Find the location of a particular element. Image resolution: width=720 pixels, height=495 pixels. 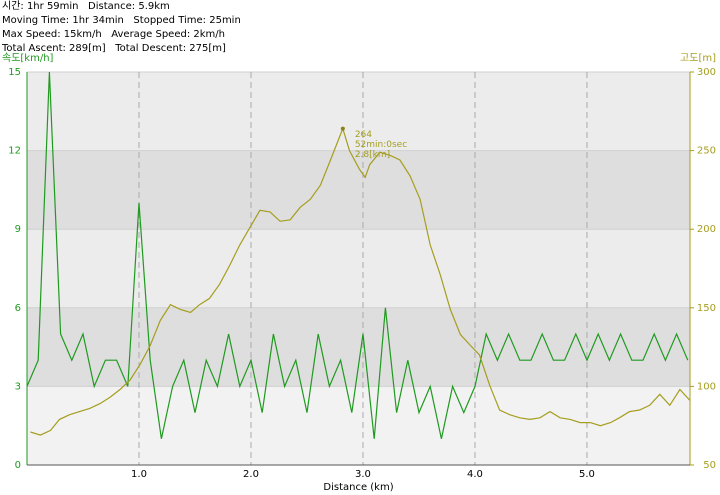

y-tick-label: 15 is located at coordinates (14, 72).